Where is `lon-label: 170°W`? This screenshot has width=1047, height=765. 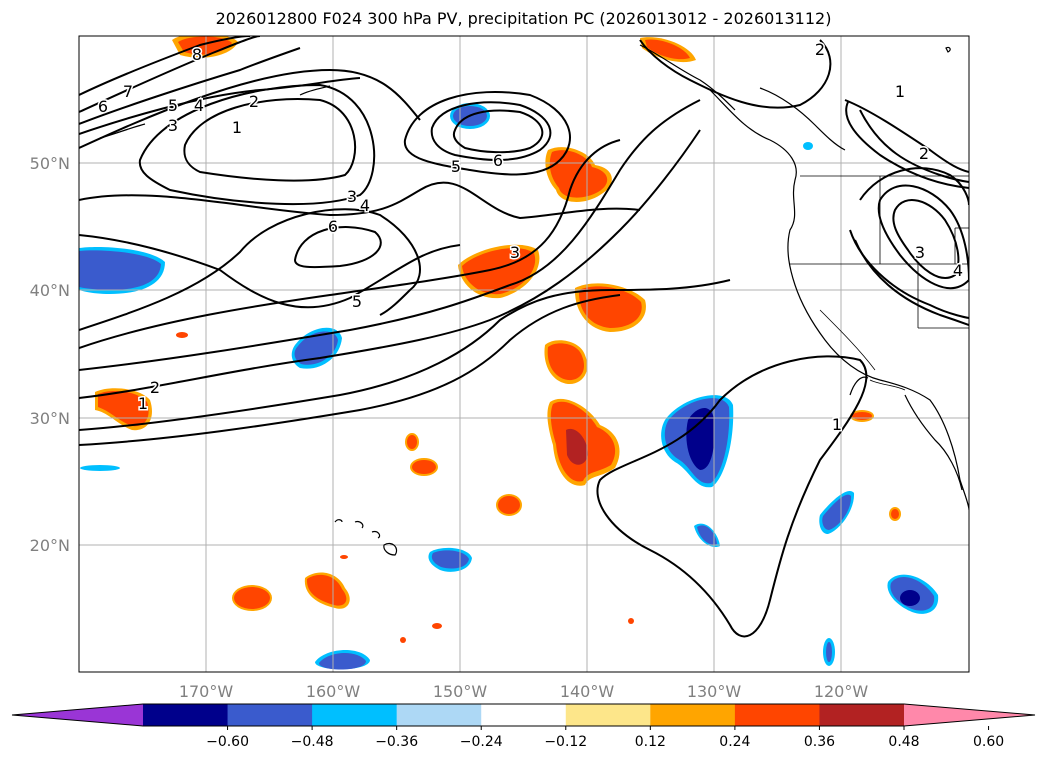
lon-label: 170°W is located at coordinates (206, 691).